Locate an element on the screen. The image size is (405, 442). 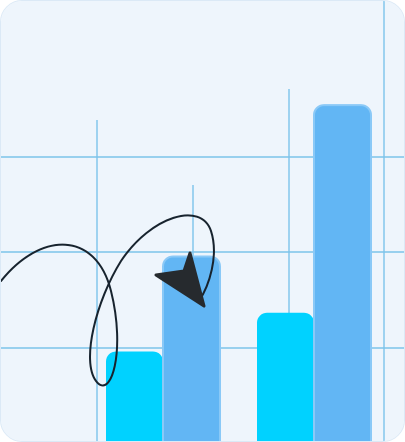
cursor-arrow-icon is located at coordinates (180, 279).